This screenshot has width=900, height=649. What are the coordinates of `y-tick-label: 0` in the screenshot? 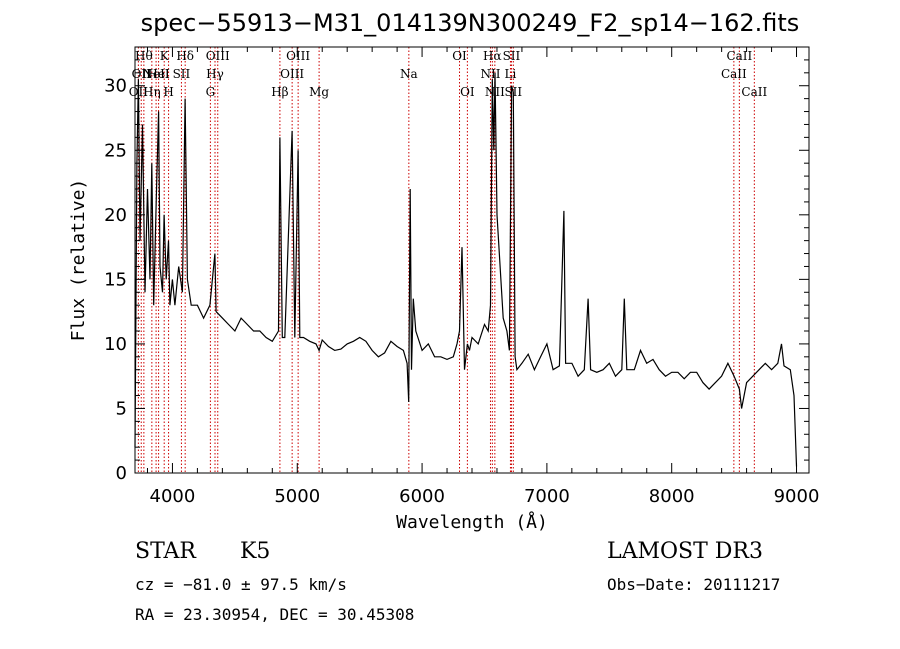 It's located at (121, 473).